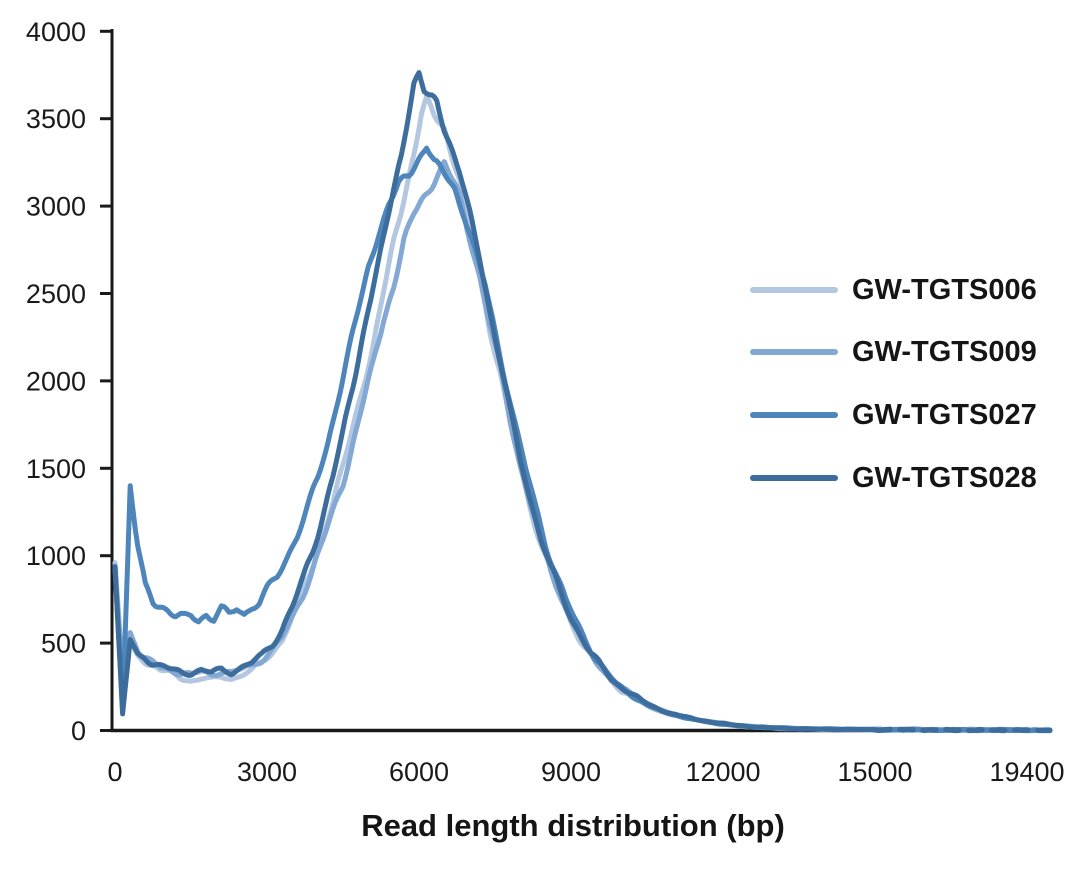  Describe the element at coordinates (962, 730) in the screenshot. I see `series-line-tail-GW-TGTS028` at that location.